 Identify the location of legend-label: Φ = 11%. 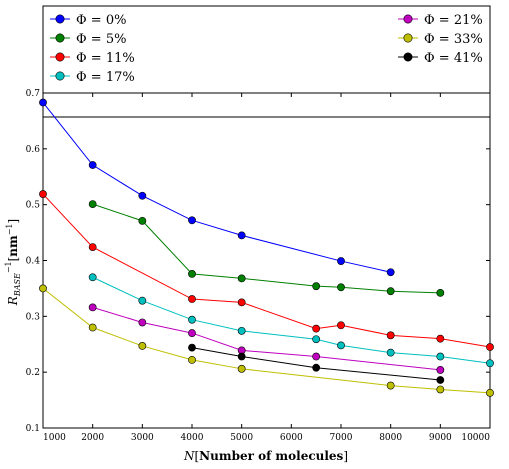
(105, 58).